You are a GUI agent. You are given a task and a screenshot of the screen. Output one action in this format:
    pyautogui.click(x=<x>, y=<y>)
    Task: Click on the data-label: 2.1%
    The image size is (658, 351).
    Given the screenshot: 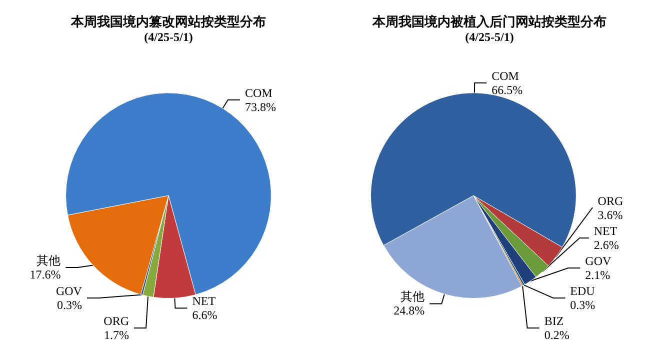 What is the action you would take?
    pyautogui.click(x=597, y=275)
    